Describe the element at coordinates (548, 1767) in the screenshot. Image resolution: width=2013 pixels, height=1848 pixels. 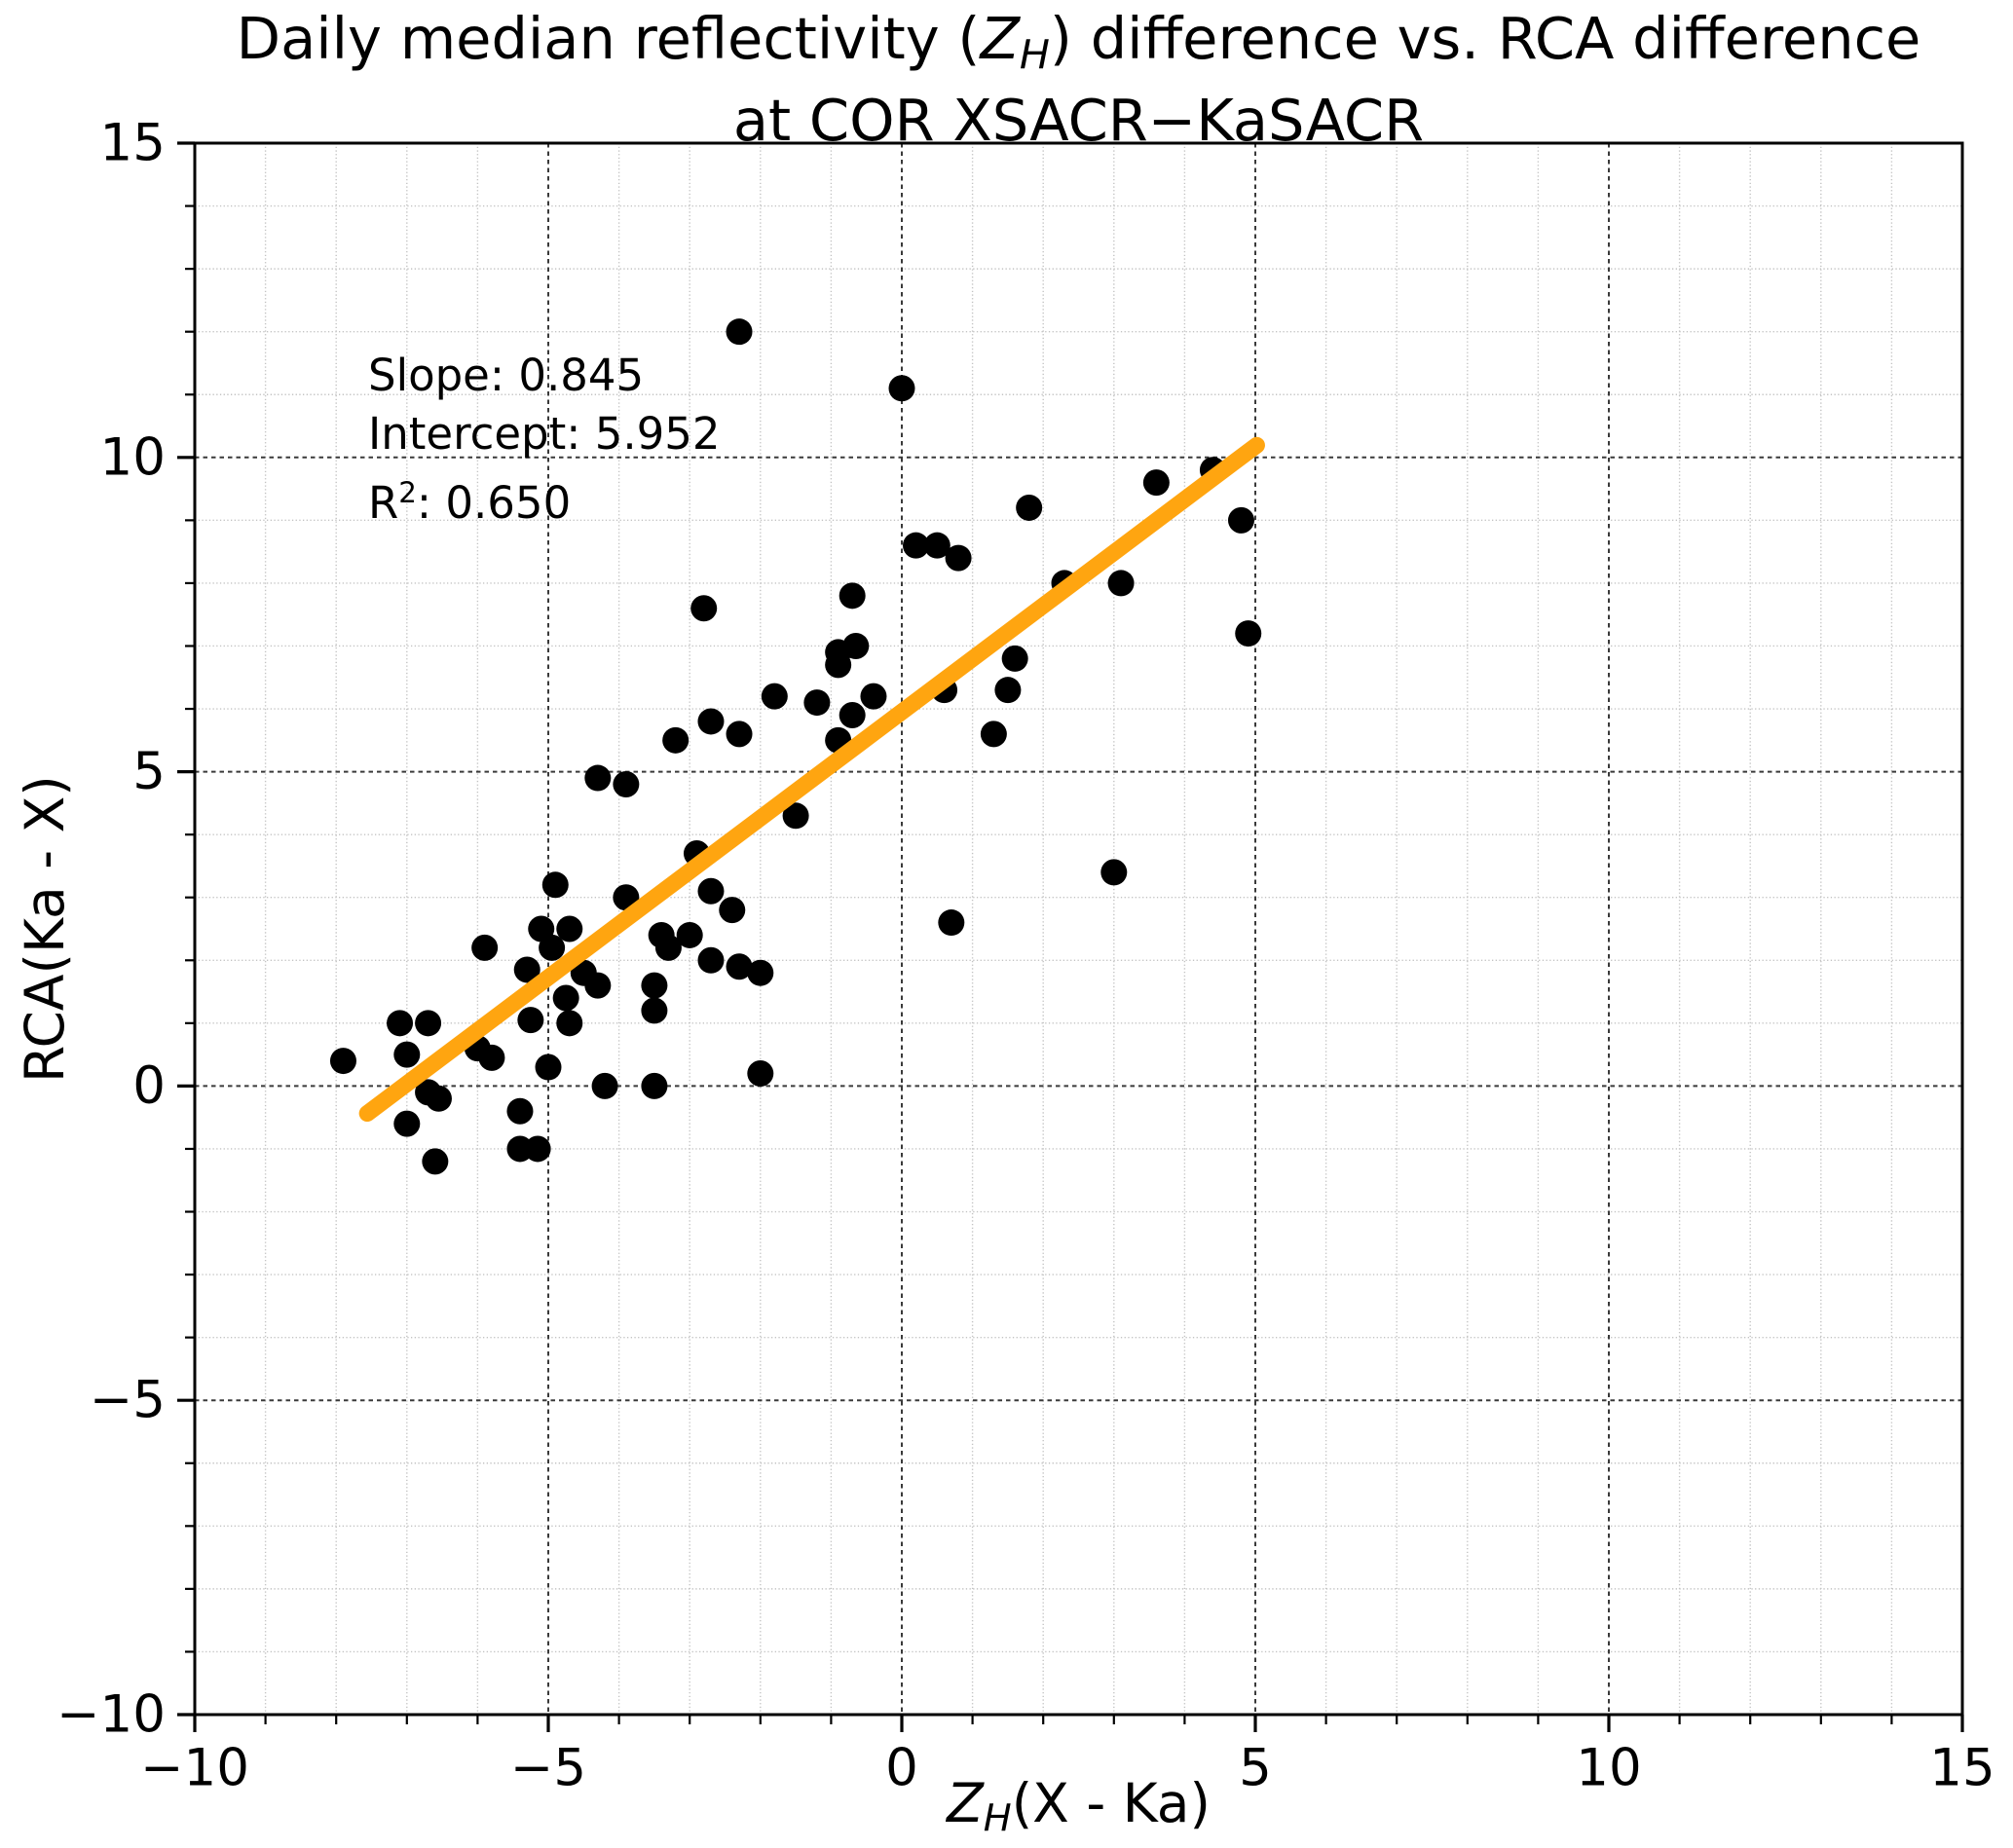
I see `x-tick-label: −5` at that location.